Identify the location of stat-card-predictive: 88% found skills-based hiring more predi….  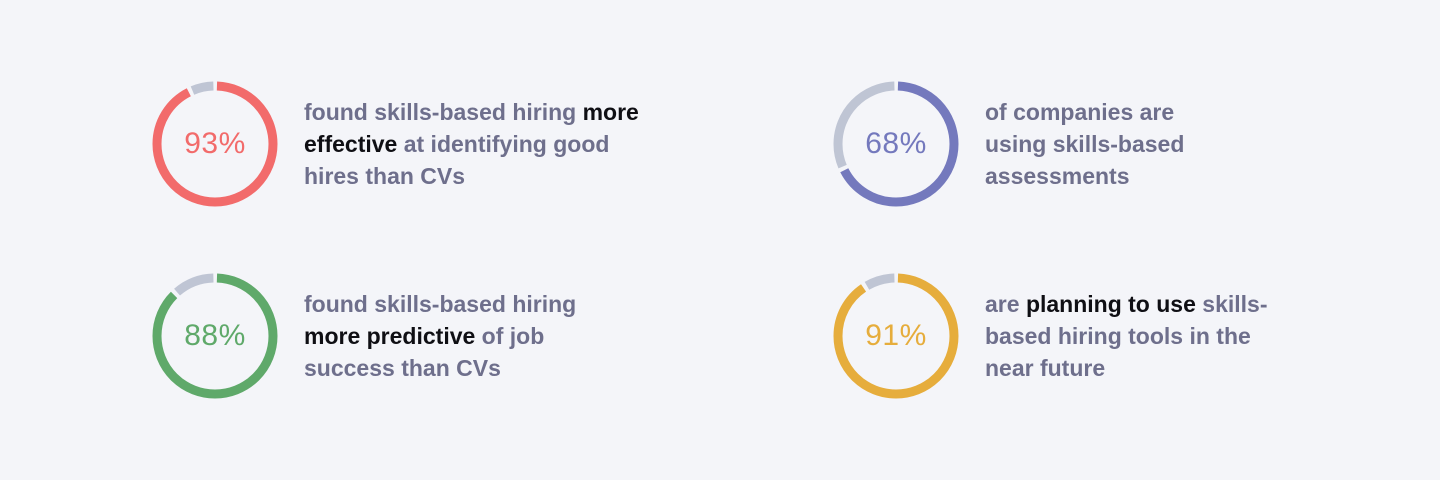
(378, 336).